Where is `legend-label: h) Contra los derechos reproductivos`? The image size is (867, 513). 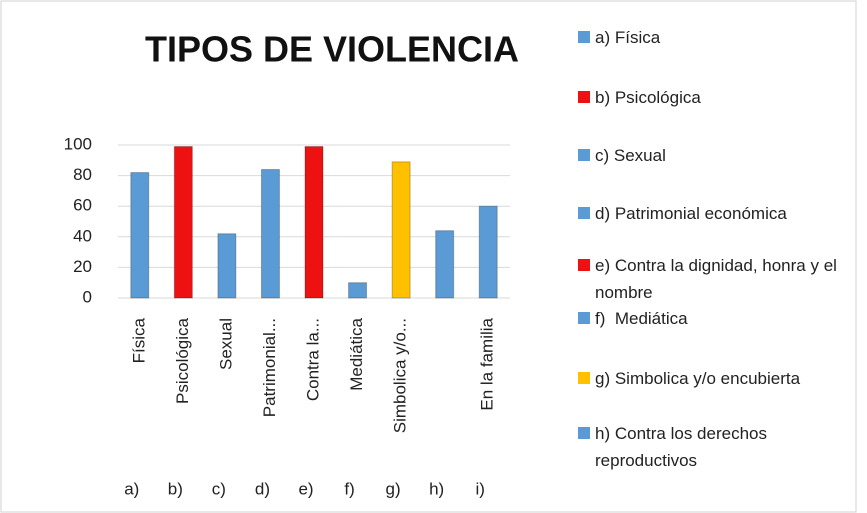 legend-label: h) Contra los derechos reproductivos is located at coordinates (683, 447).